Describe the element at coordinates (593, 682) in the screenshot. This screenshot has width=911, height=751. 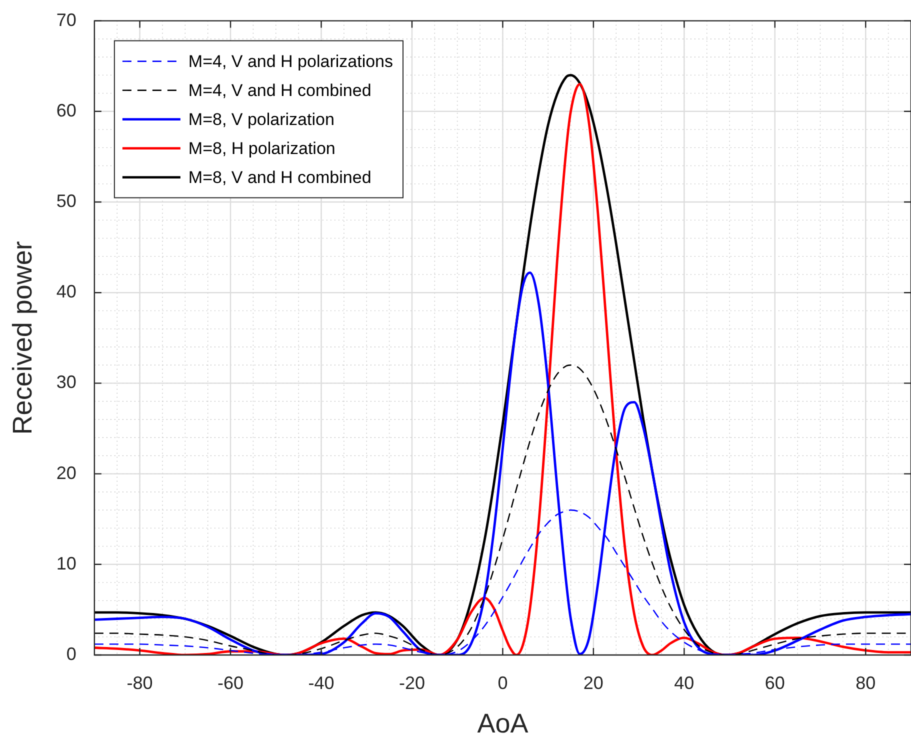
I see `x-tick-label: 20` at that location.